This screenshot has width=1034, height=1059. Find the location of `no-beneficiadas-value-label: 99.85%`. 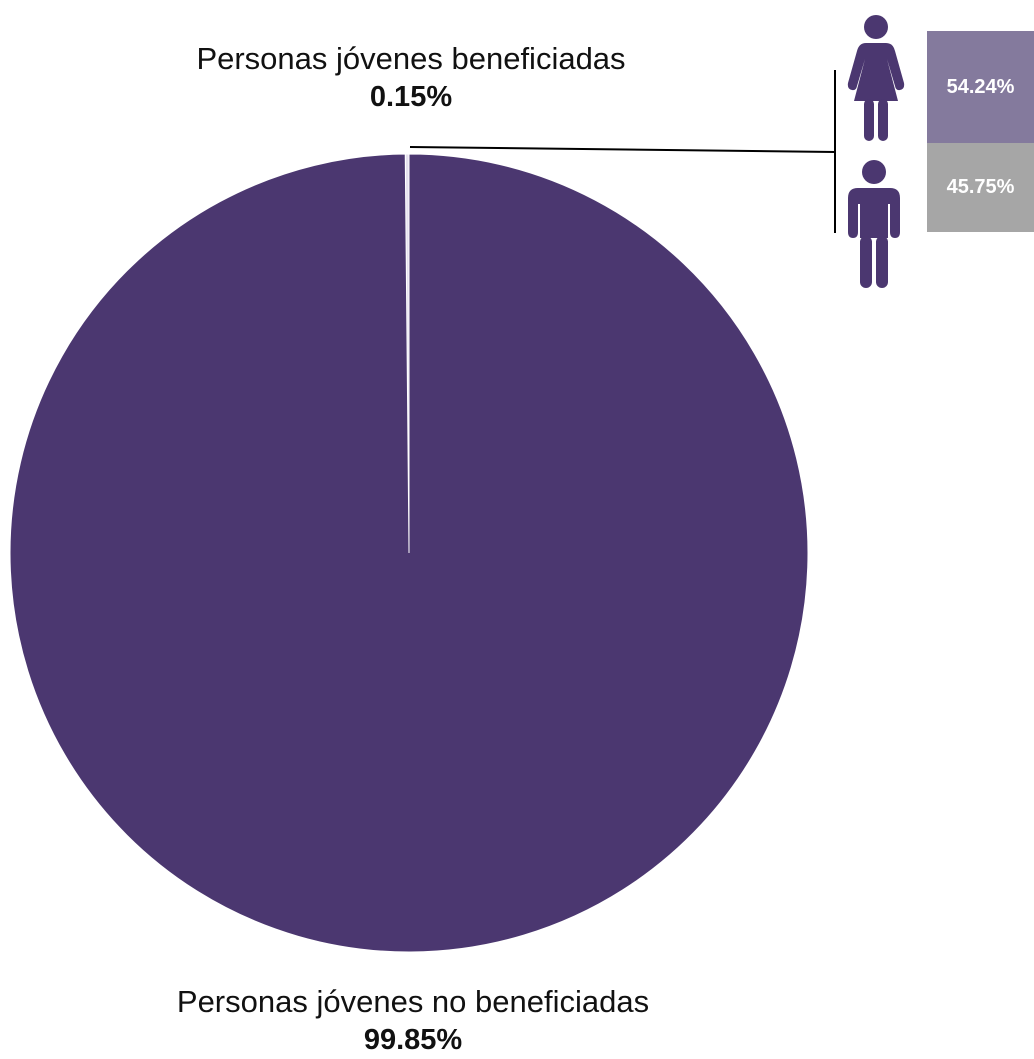

no-beneficiadas-value-label: 99.85% is located at coordinates (413, 1040).